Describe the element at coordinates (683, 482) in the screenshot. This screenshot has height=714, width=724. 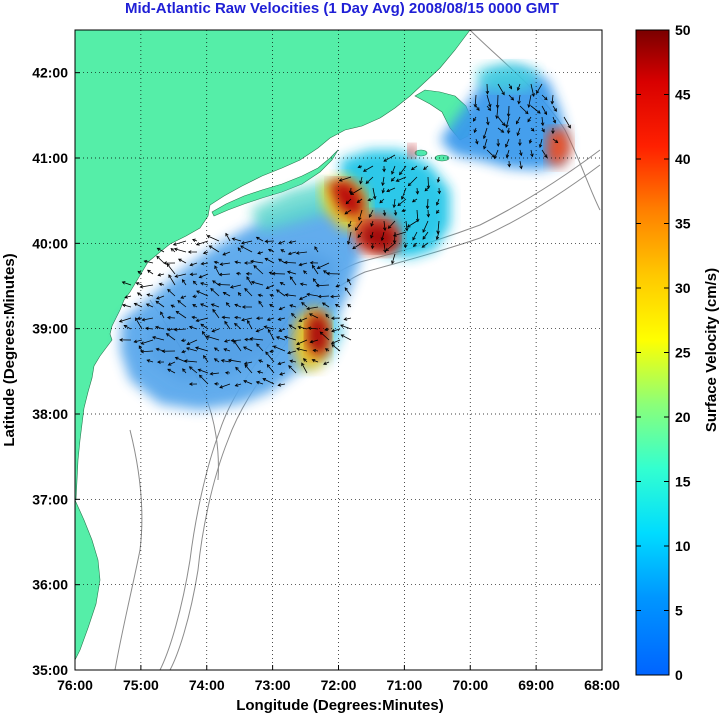
I see `colorbar-tick-label: 15` at that location.